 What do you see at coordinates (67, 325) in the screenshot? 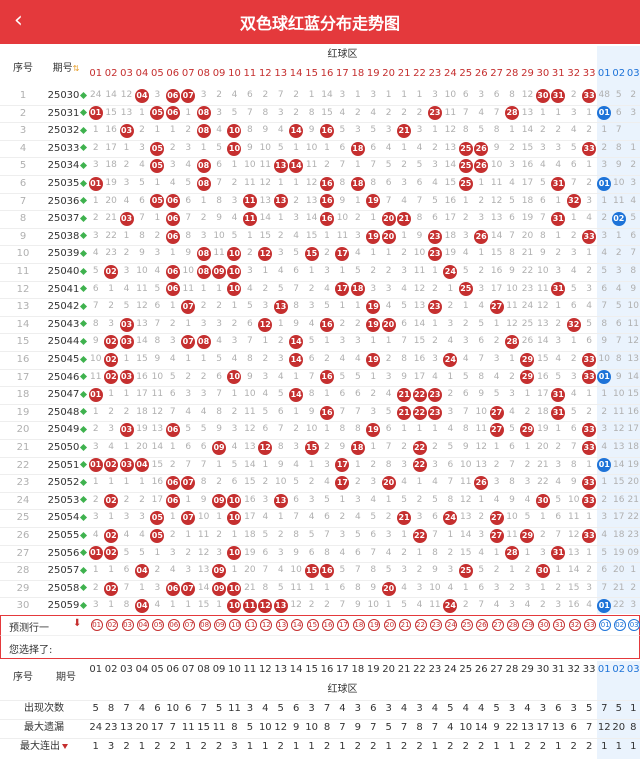
I see `row-issue: 25043` at bounding box center [67, 325].